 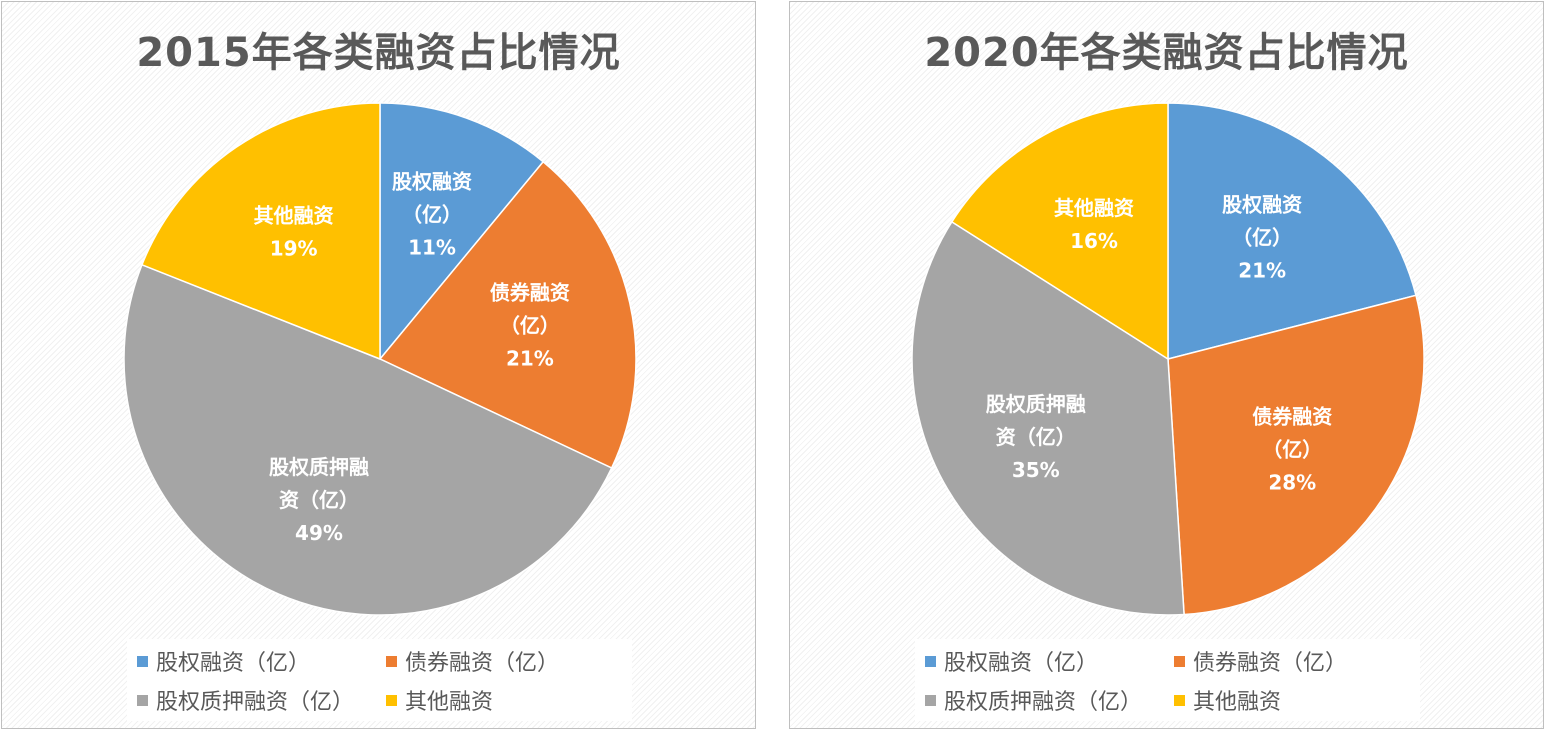 I want to click on slice-data-label: 股权质押融资（亿） 49%, so click(x=319, y=500).